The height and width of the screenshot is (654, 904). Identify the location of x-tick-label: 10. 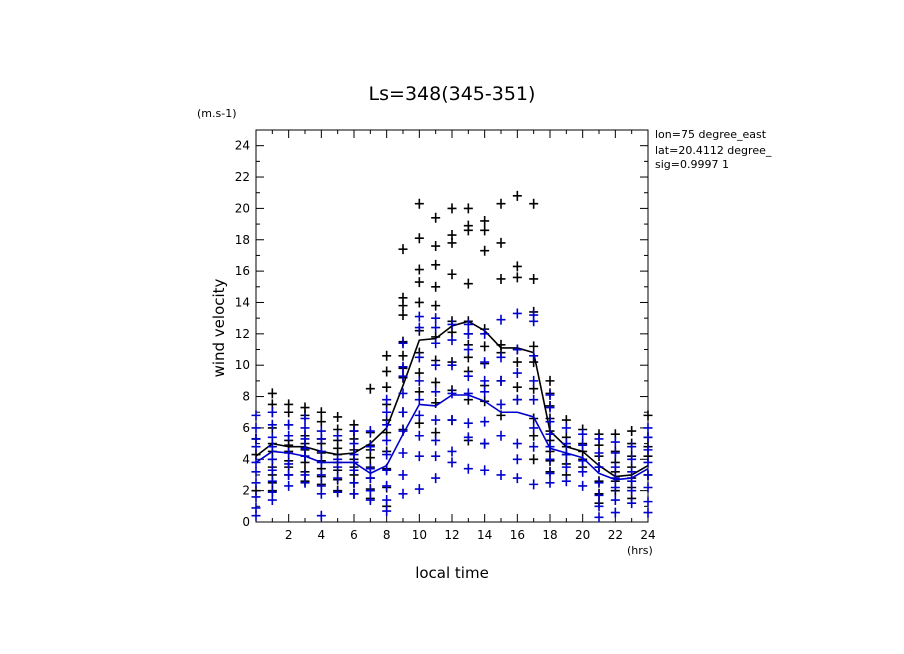
(419, 535).